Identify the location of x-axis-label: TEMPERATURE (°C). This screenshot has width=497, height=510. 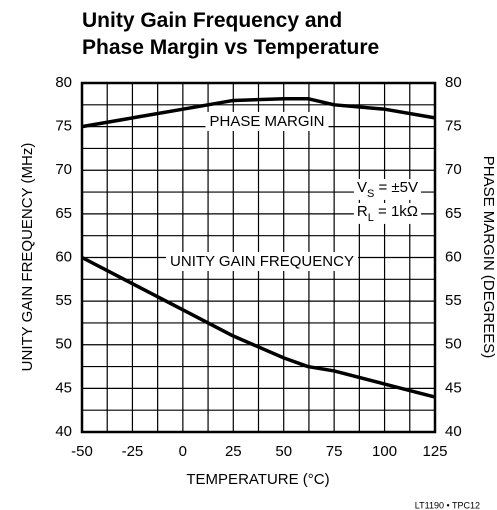
(257, 479).